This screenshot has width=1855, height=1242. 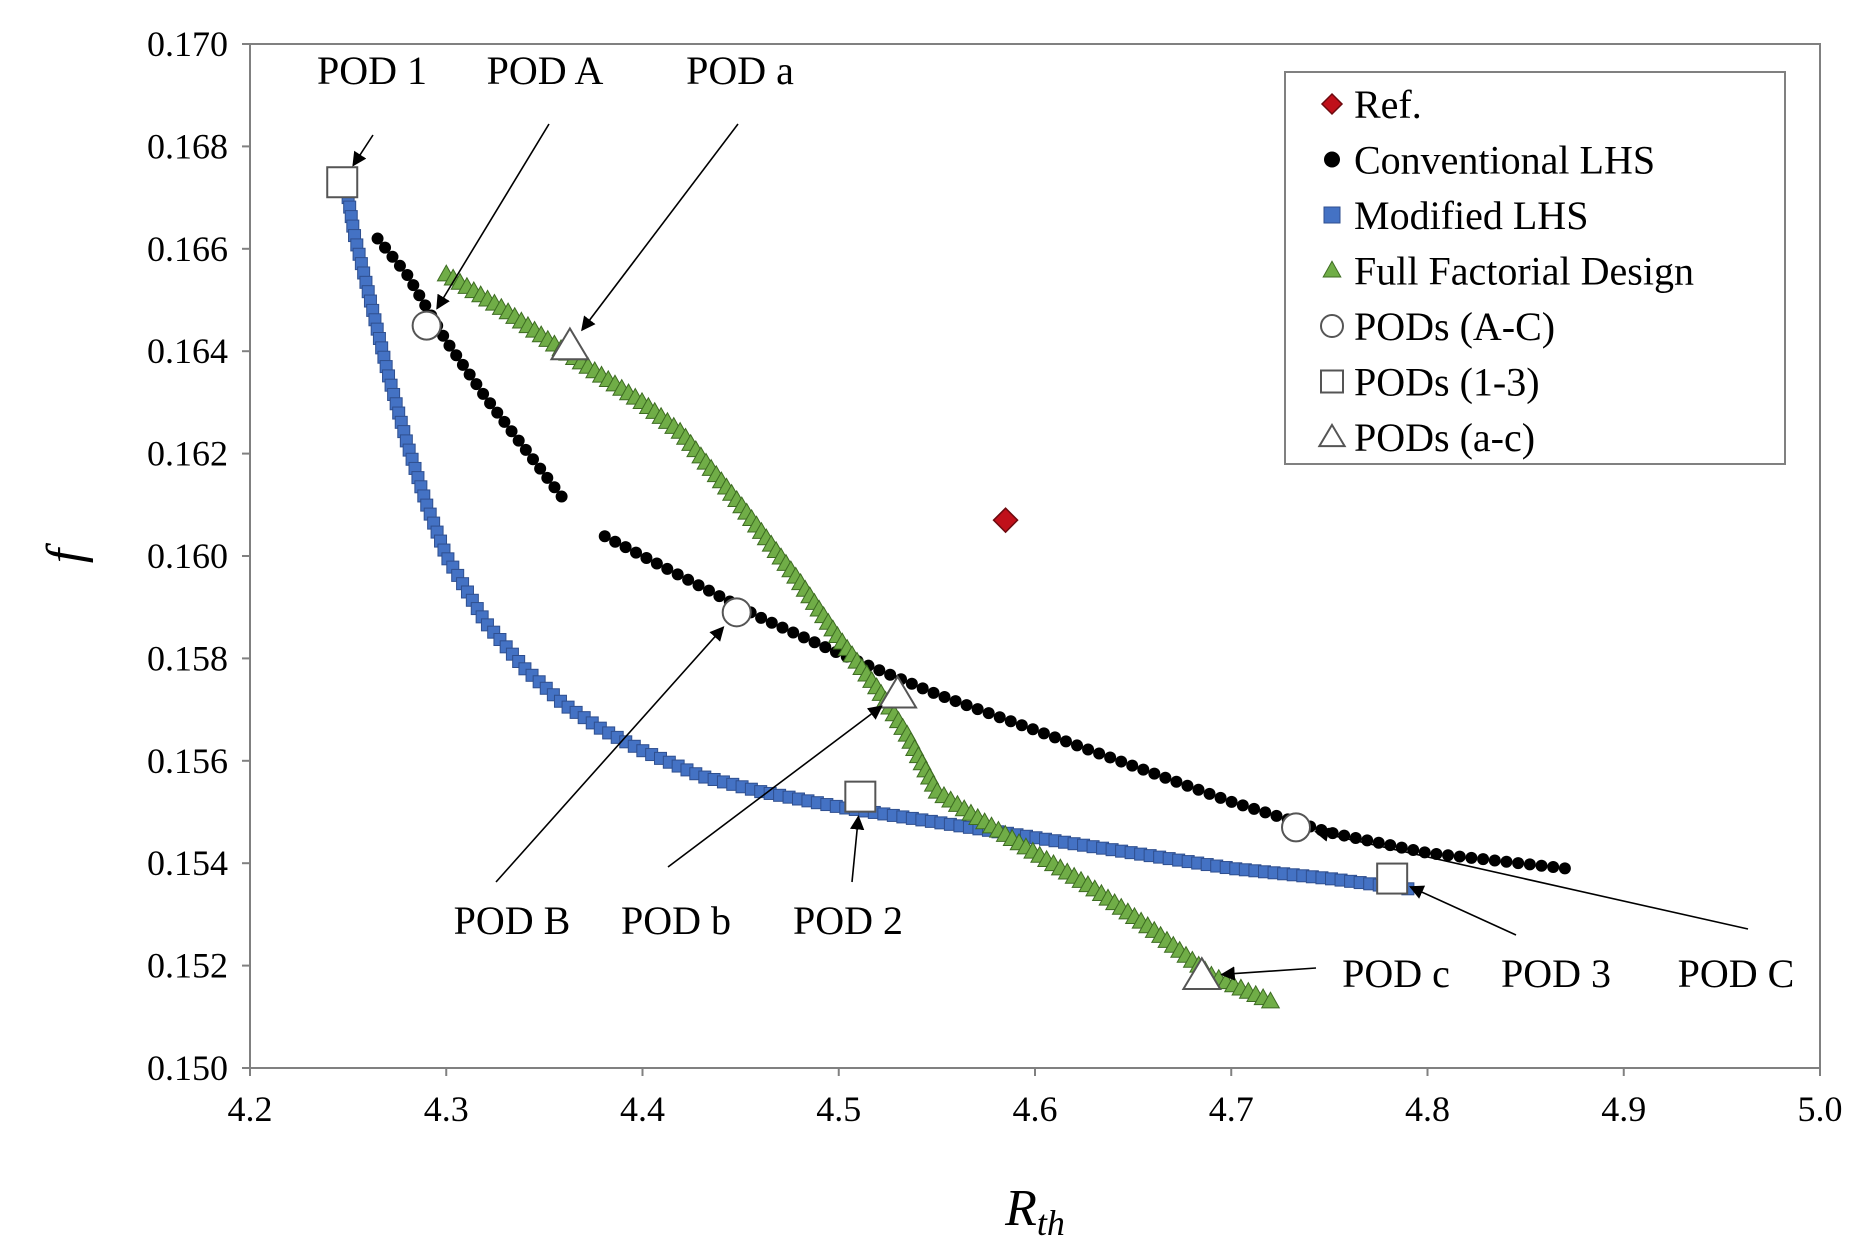 What do you see at coordinates (1736, 973) in the screenshot?
I see `annotation-label: POD C` at bounding box center [1736, 973].